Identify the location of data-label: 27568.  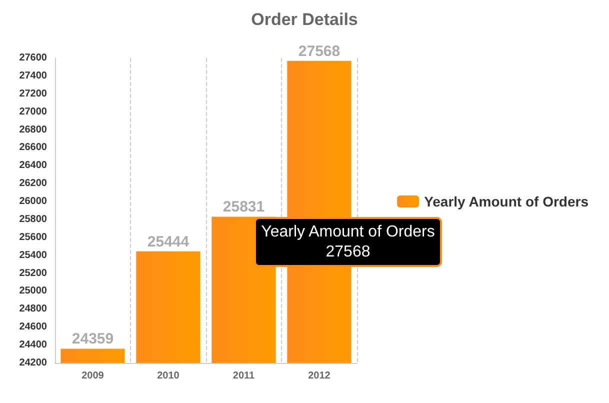
(319, 51).